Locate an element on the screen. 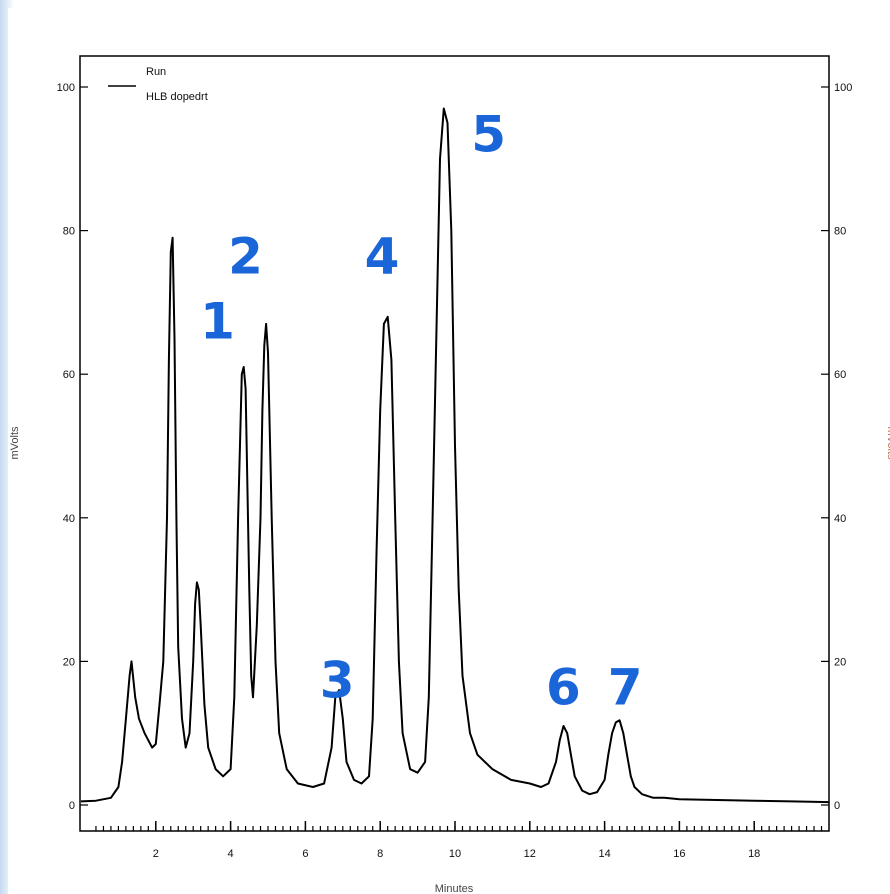  peak-label-3: 3 is located at coordinates (337, 680).